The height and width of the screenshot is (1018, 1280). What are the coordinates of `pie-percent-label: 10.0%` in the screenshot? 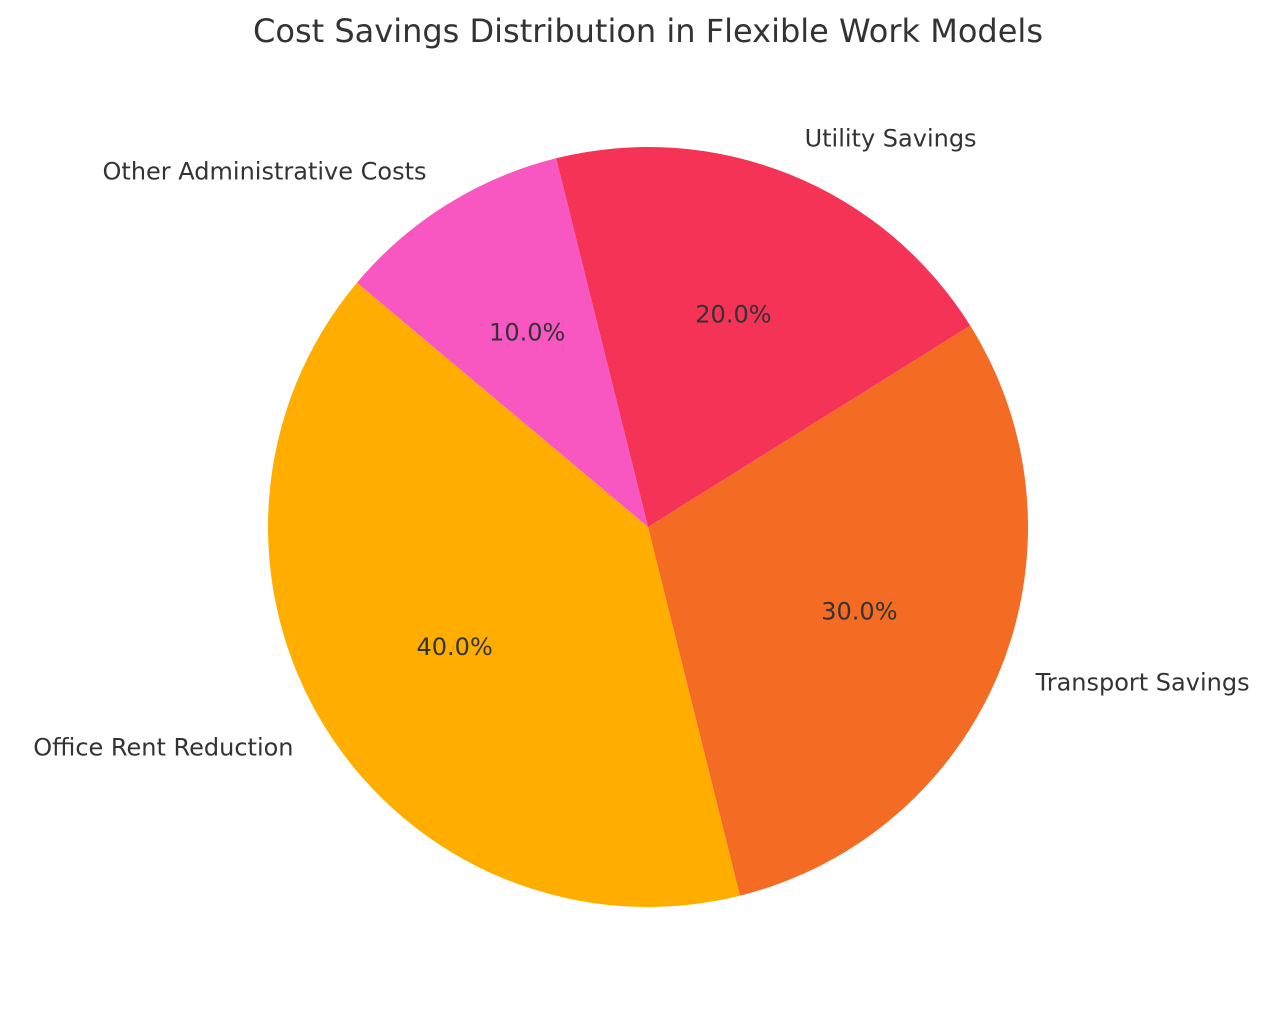 It's located at (527, 333).